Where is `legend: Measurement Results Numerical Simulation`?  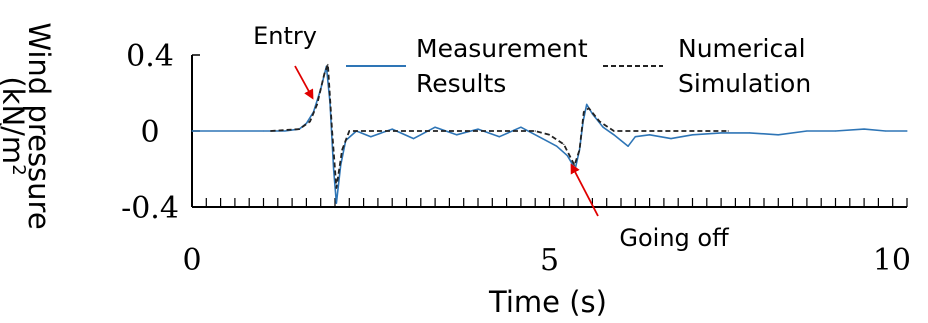 legend: Measurement Results Numerical Simulation is located at coordinates (578, 66).